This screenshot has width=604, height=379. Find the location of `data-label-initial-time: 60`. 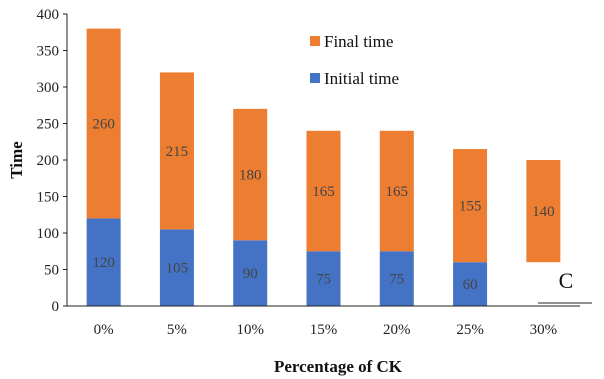

data-label-initial-time: 60 is located at coordinates (470, 285).